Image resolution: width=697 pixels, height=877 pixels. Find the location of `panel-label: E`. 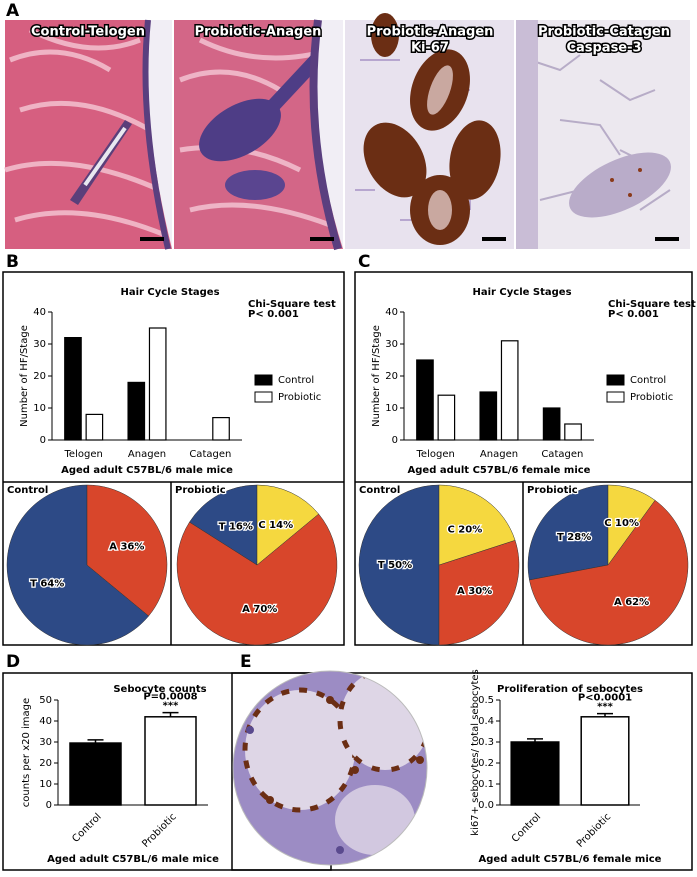

panel-label: E is located at coordinates (246, 662).